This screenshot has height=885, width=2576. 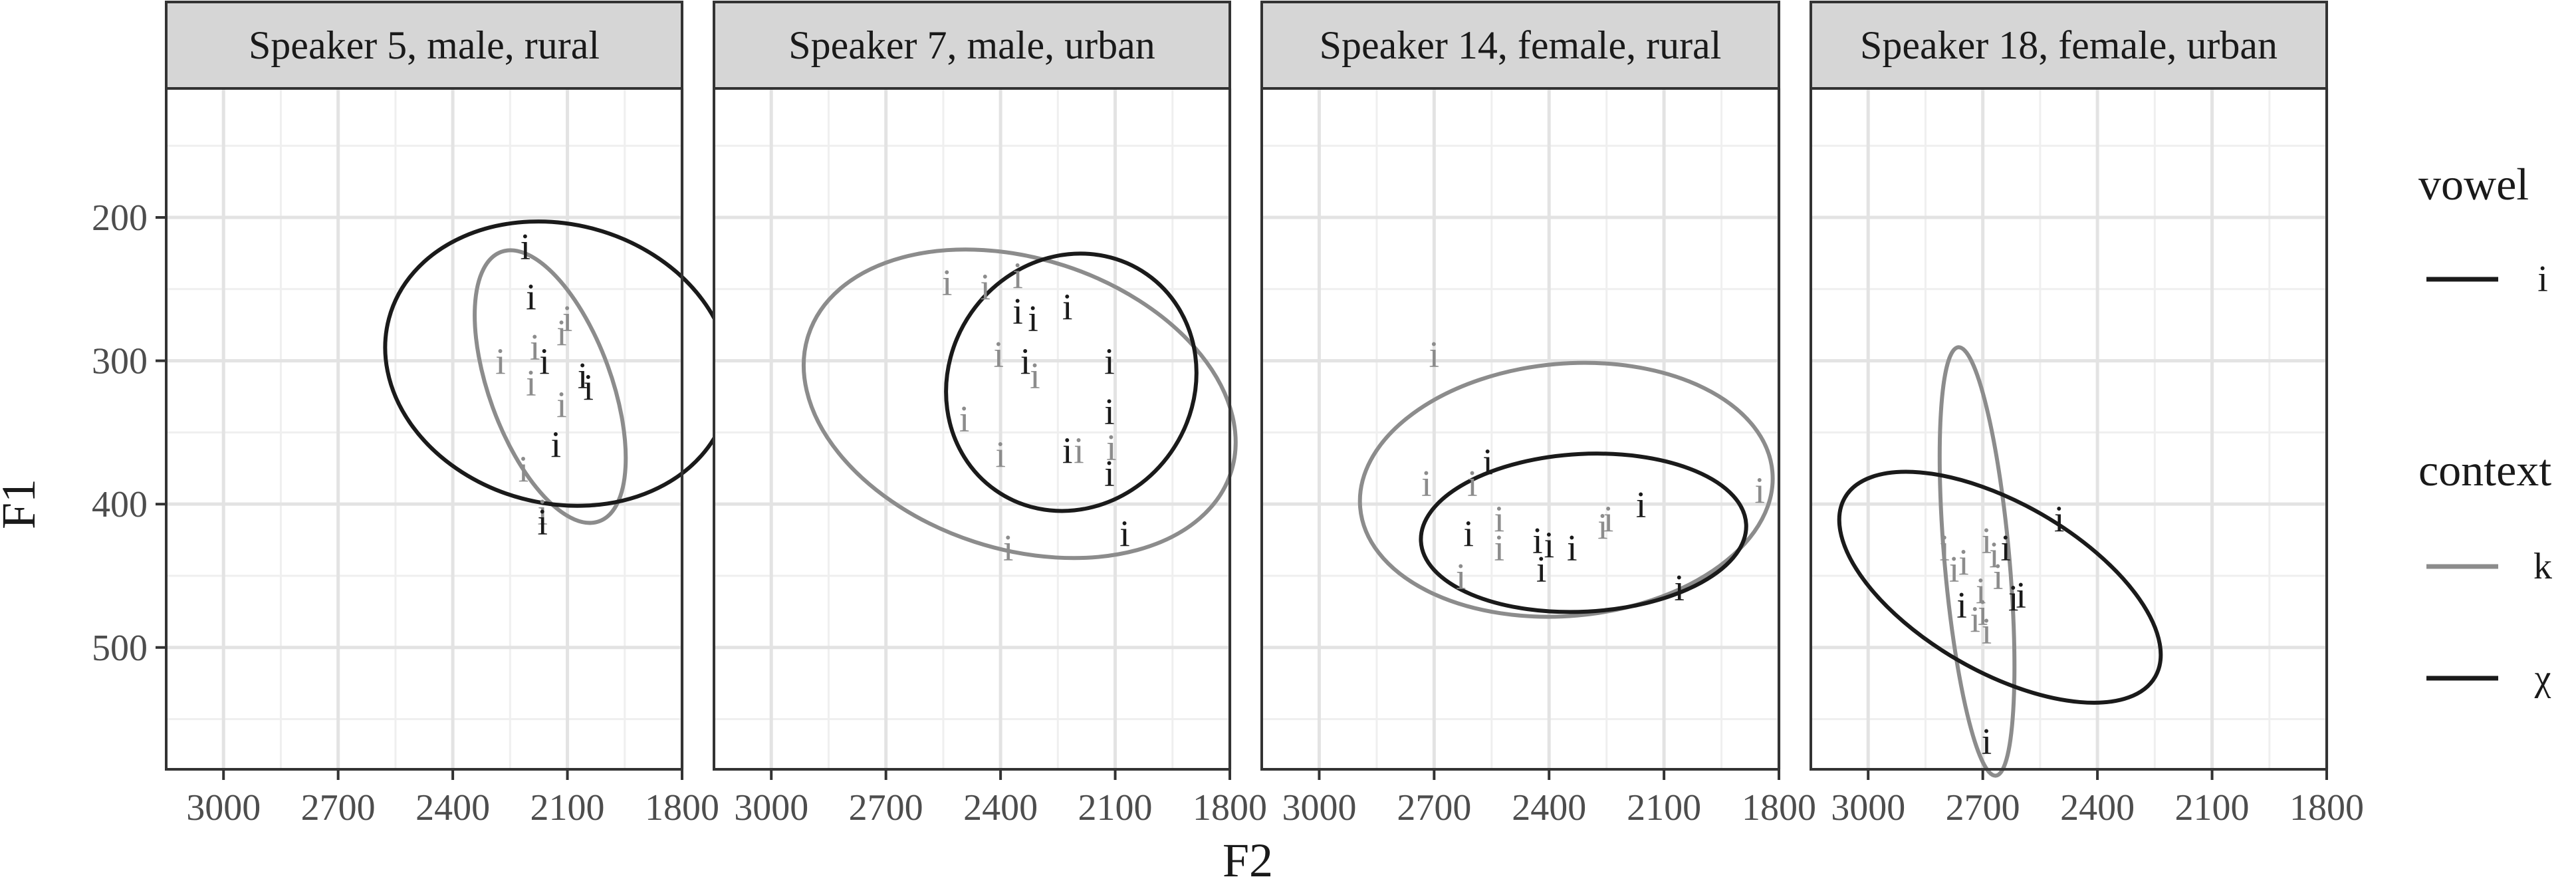 I want to click on facet-title: Speaker 5, male, rural, so click(x=424, y=45).